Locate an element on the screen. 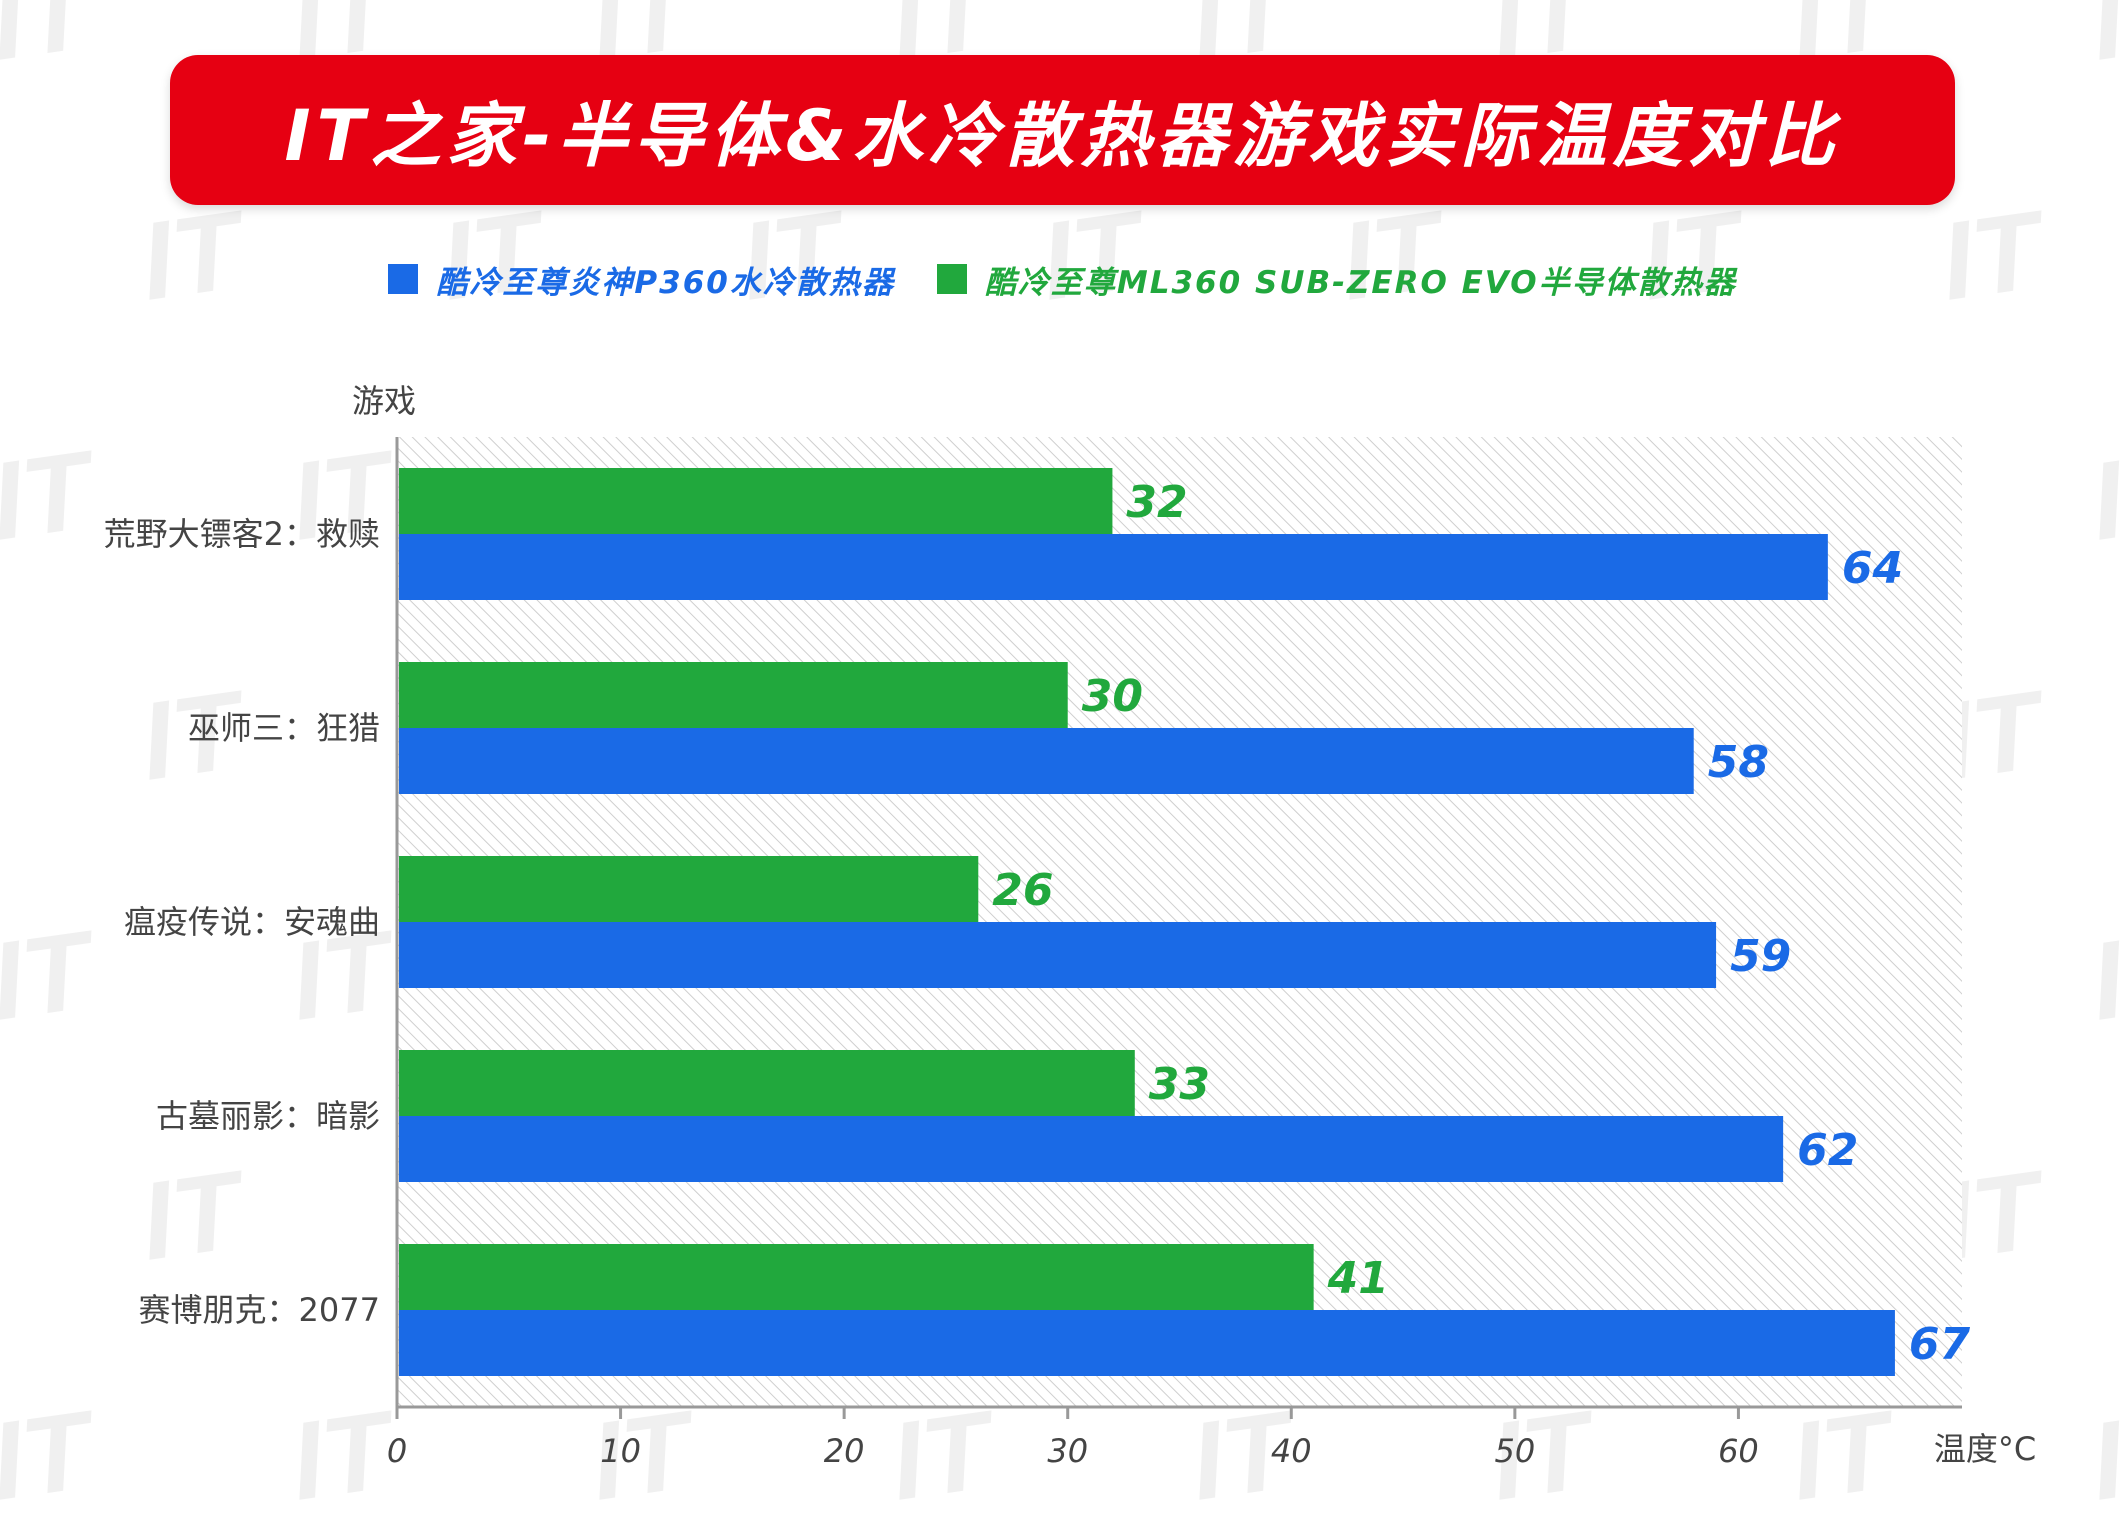 Image resolution: width=2125 pixels, height=1531 pixels. x-axis-title: 温度°C is located at coordinates (1985, 1449).